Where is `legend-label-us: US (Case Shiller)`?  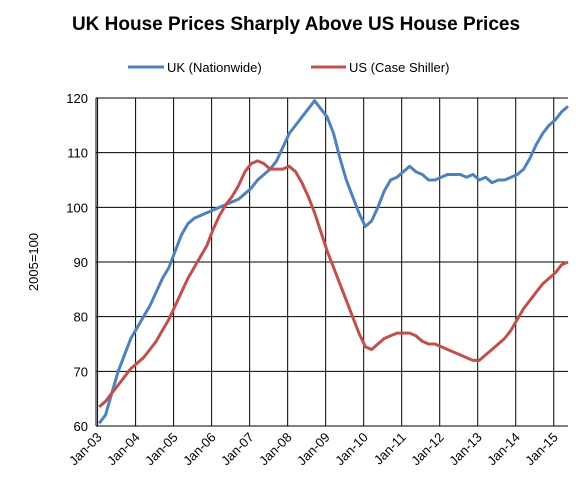 legend-label-us: US (Case Shiller) is located at coordinates (399, 67).